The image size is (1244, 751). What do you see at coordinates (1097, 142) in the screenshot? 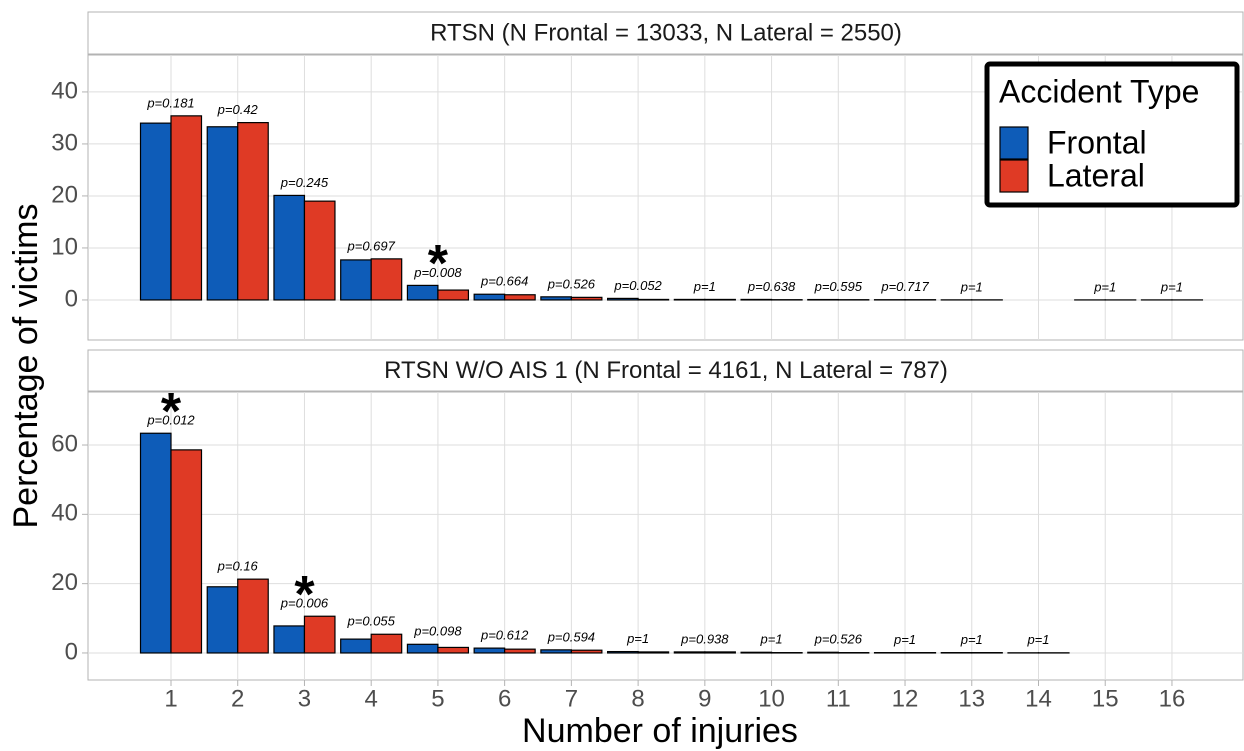
I see `legend-label: Frontal` at bounding box center [1097, 142].